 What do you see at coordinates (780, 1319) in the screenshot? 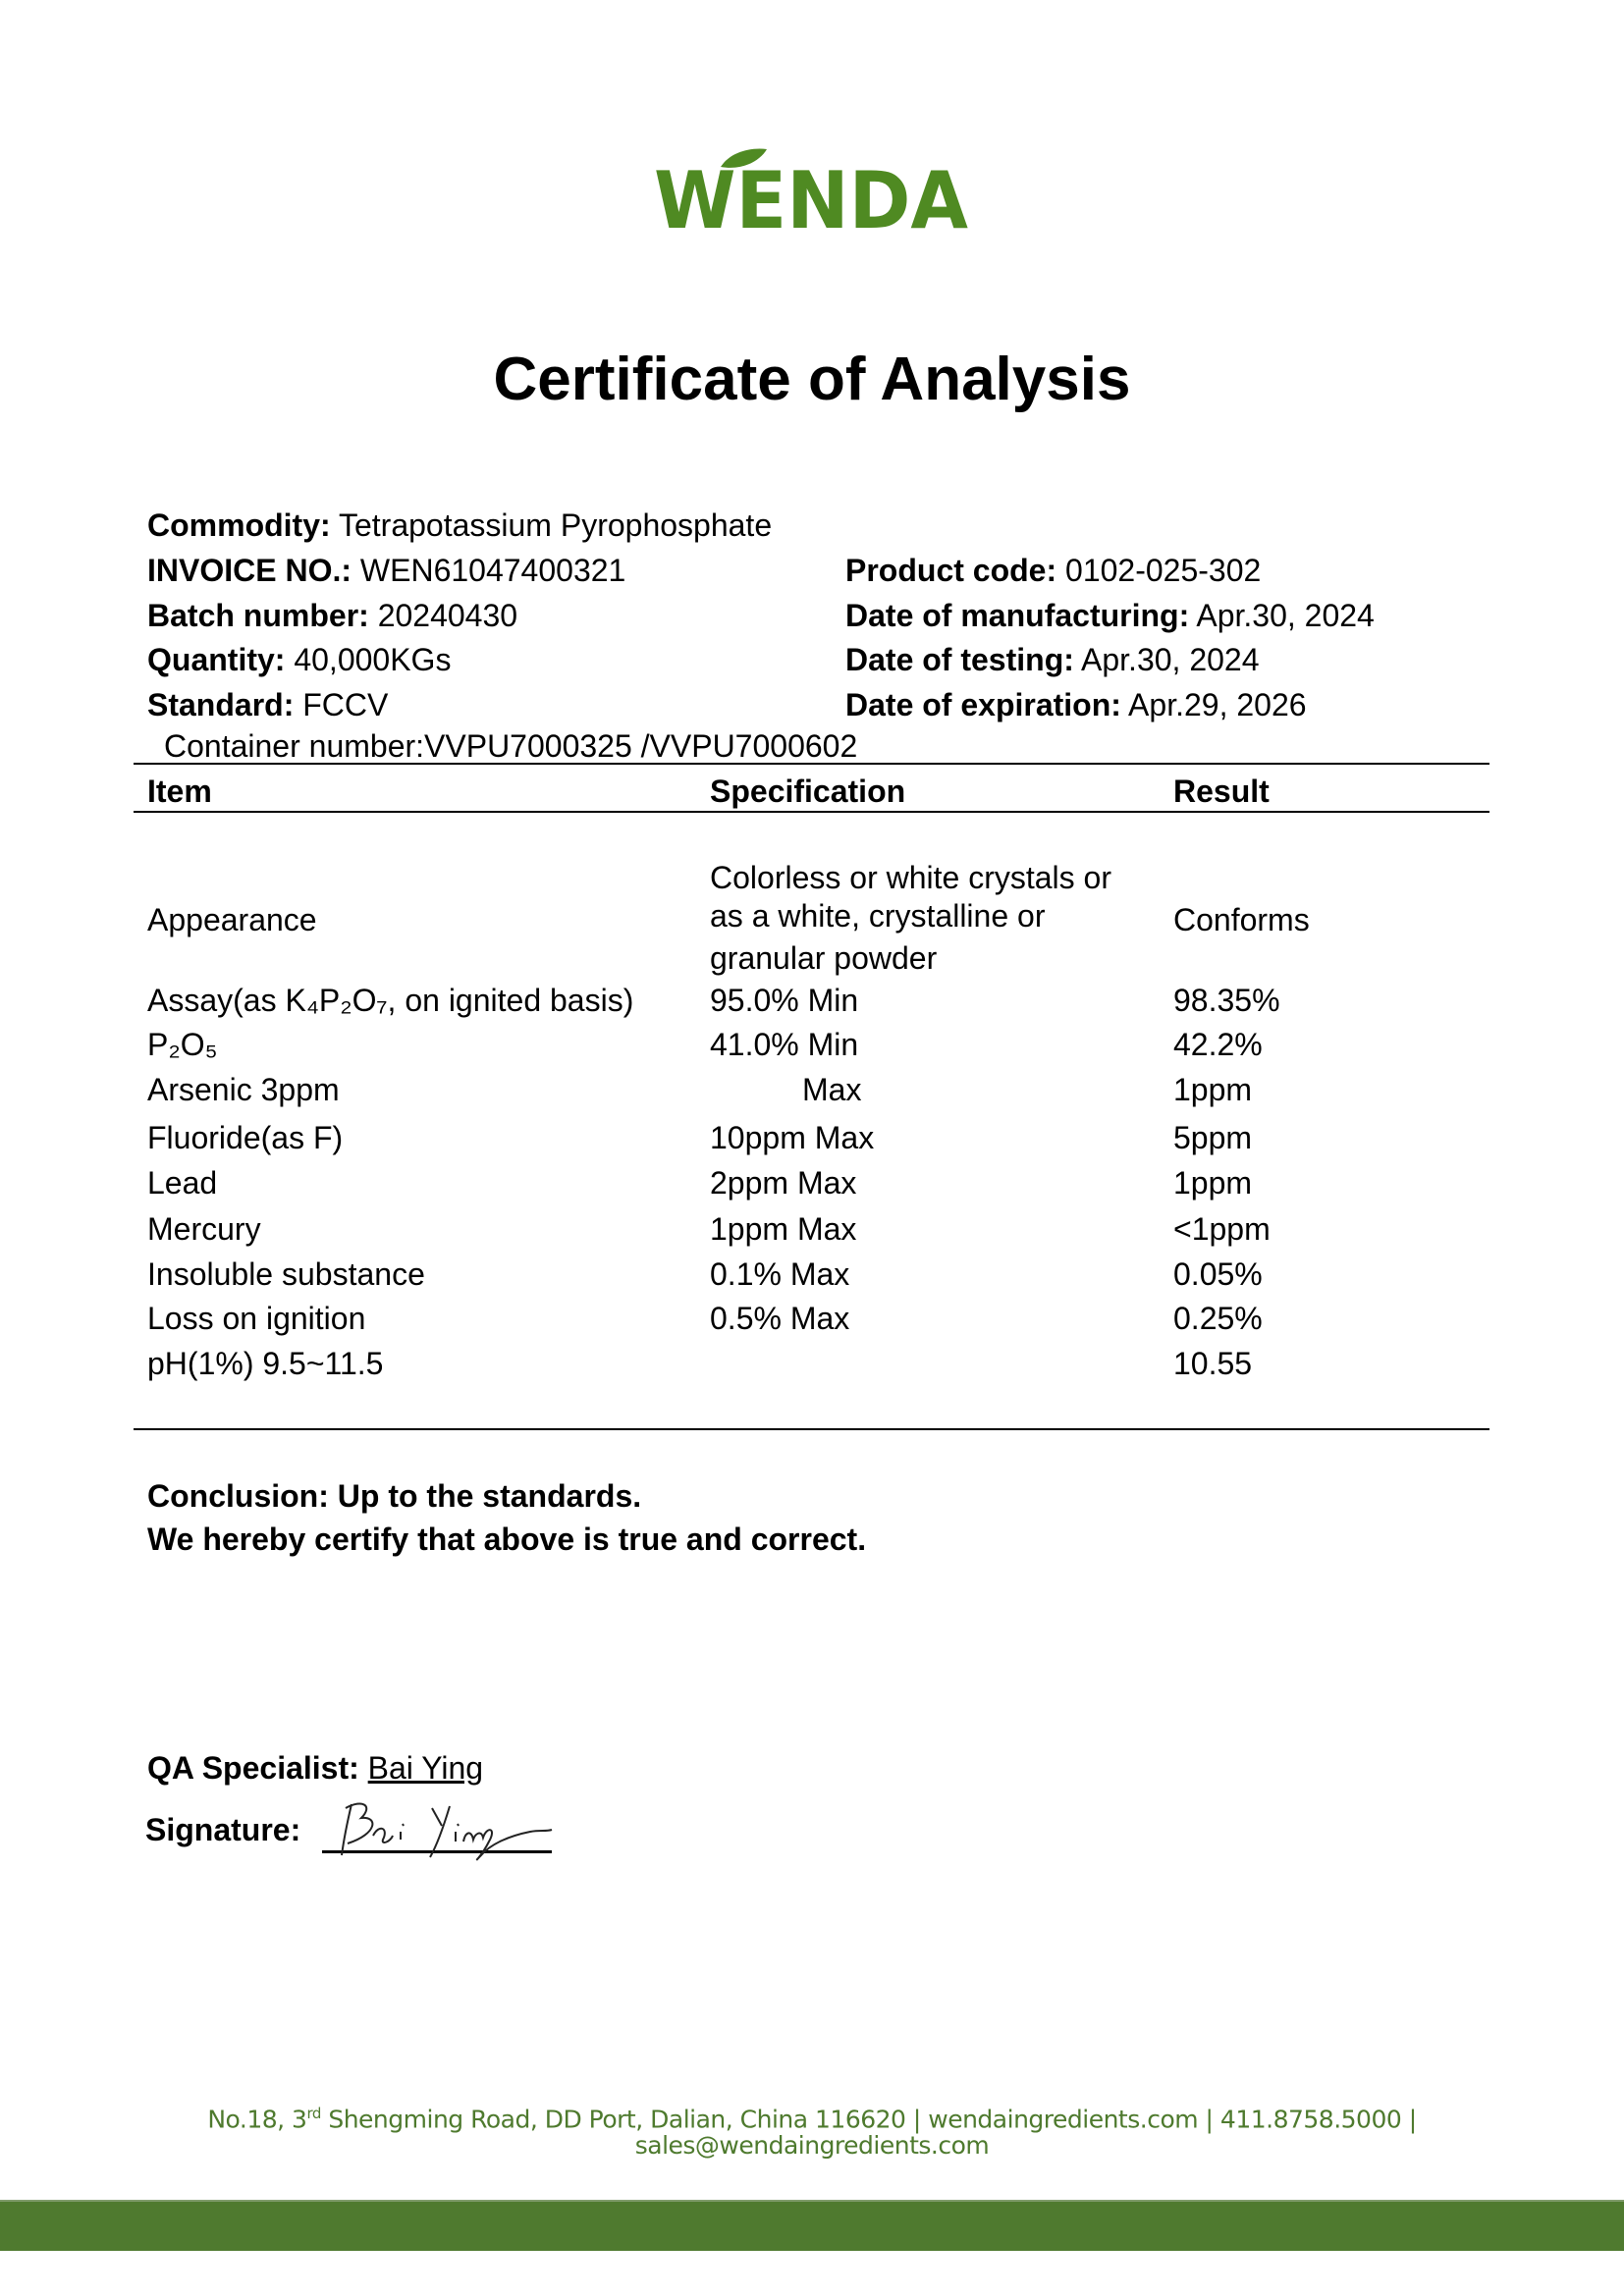
I see `spec-cell: 0.5% Max` at bounding box center [780, 1319].